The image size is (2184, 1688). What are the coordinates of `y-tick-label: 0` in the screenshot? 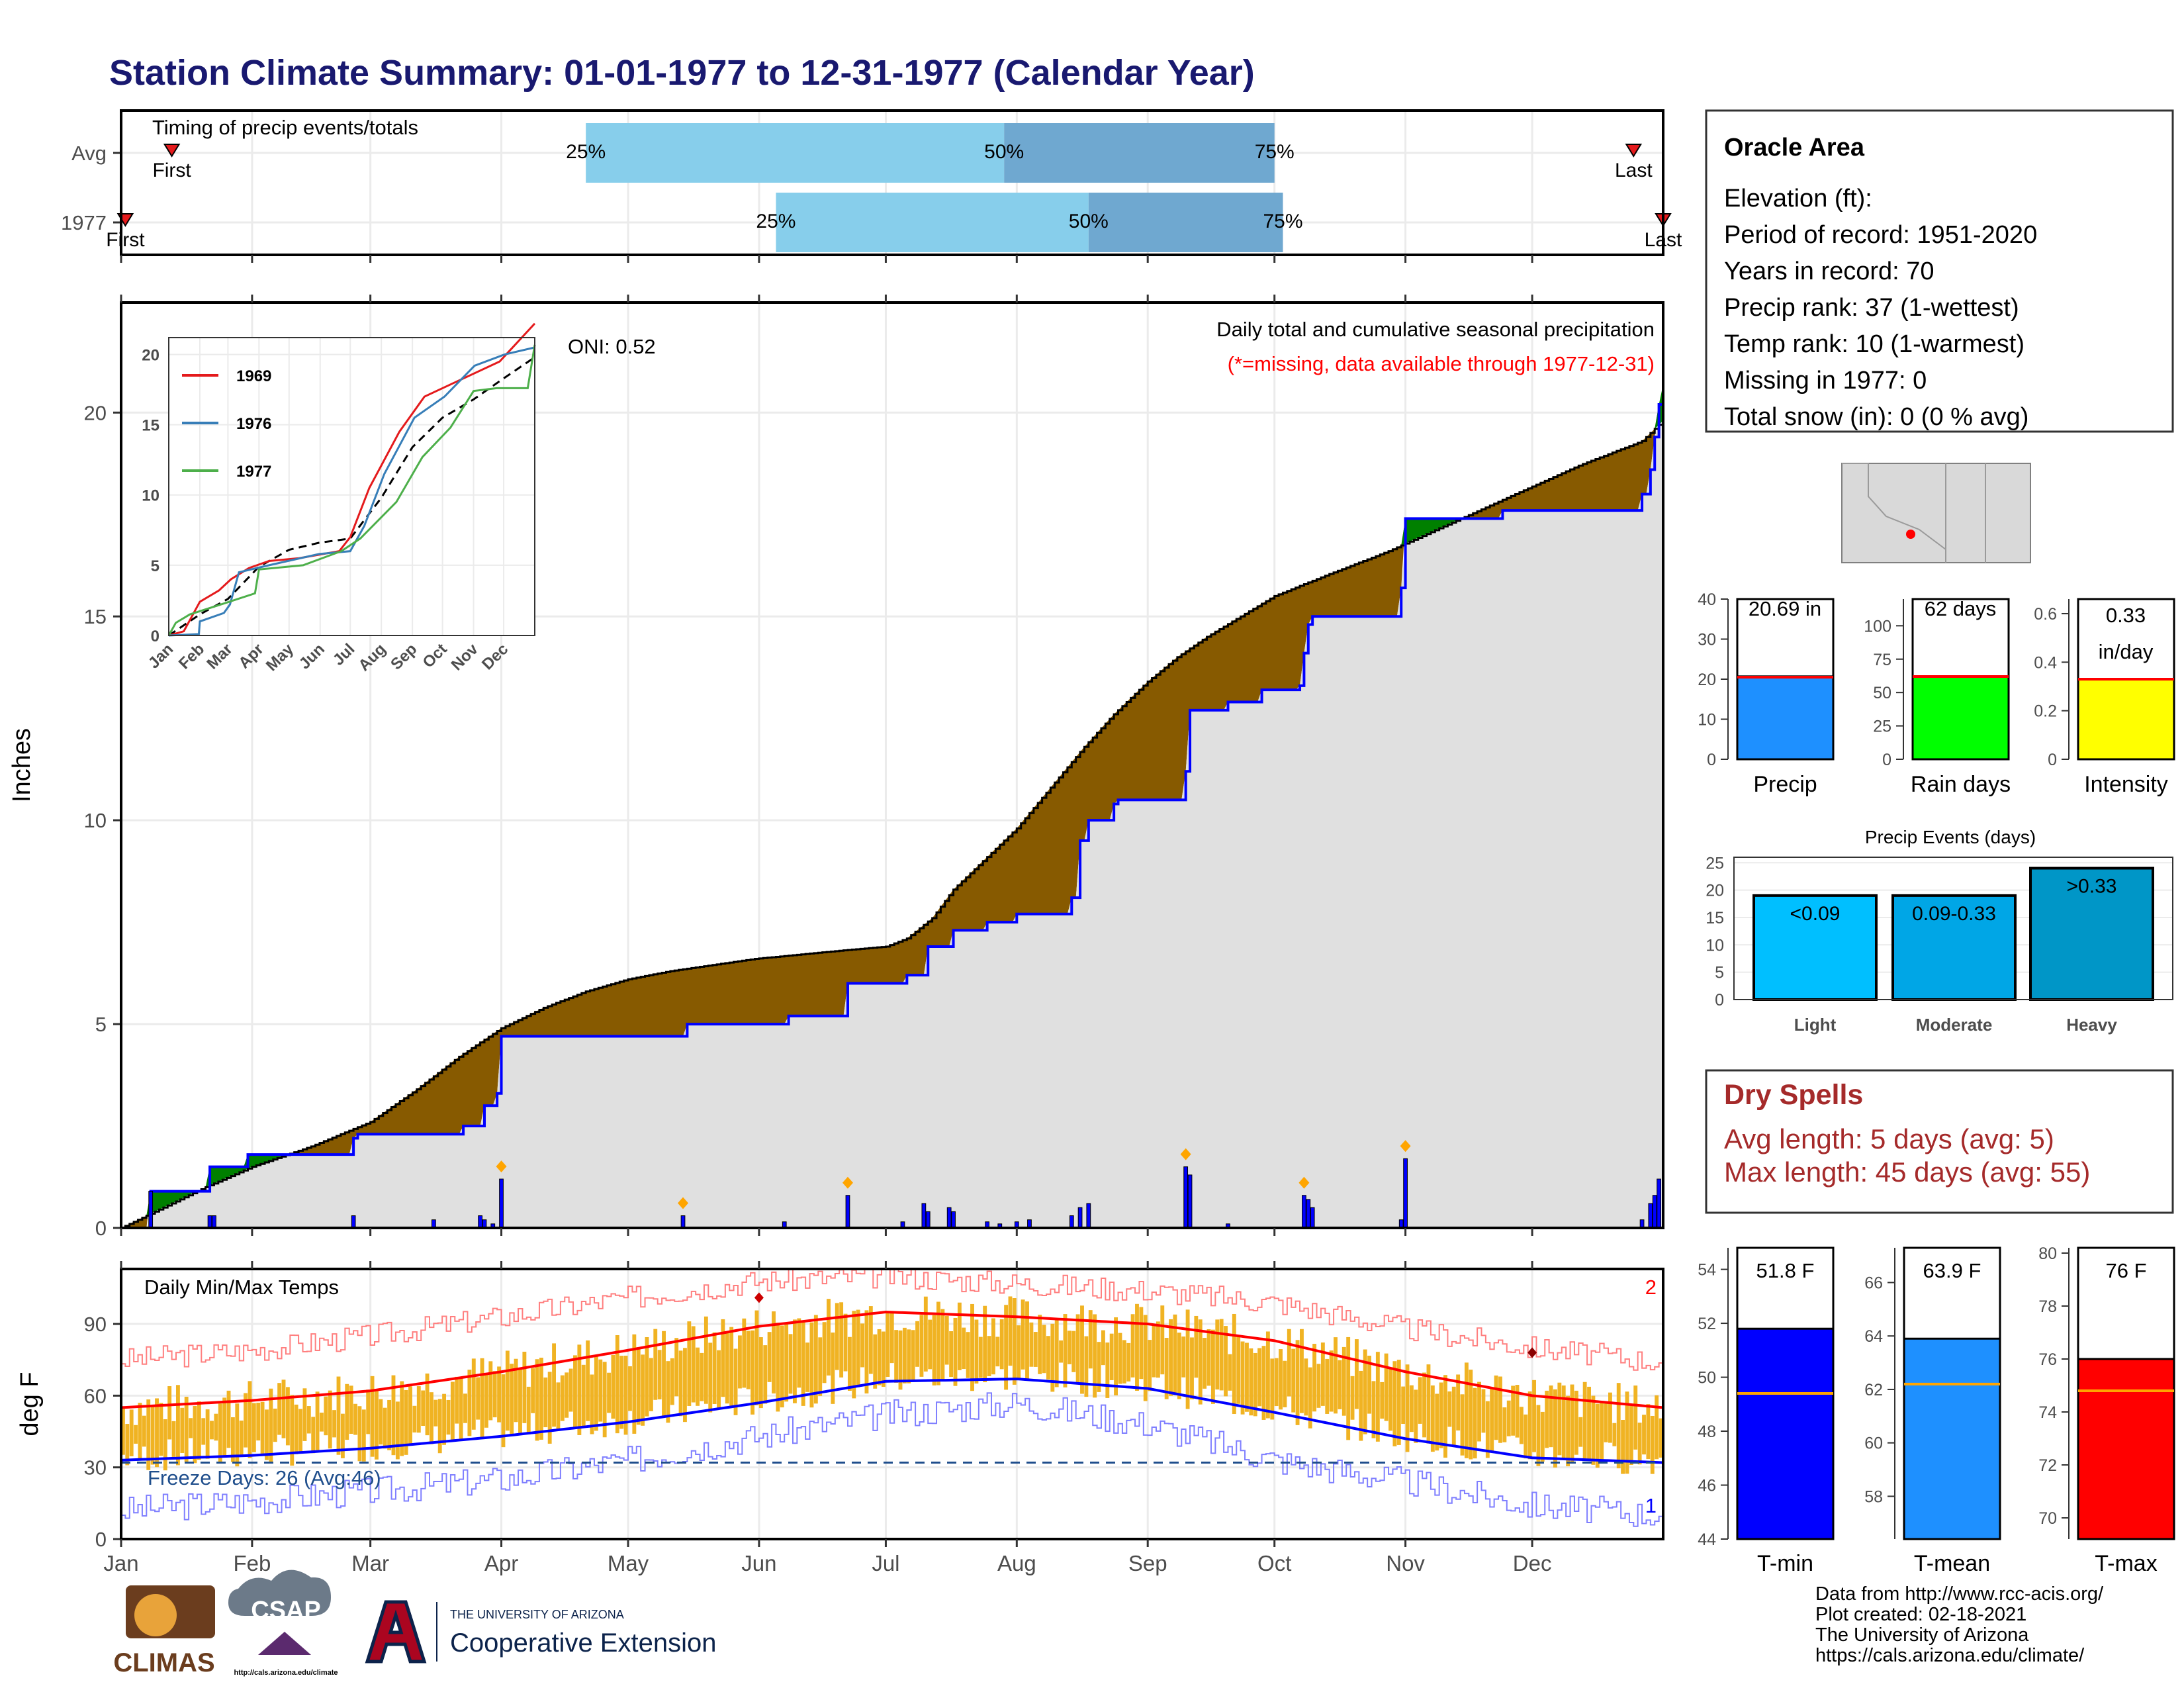 It's located at (101, 1539).